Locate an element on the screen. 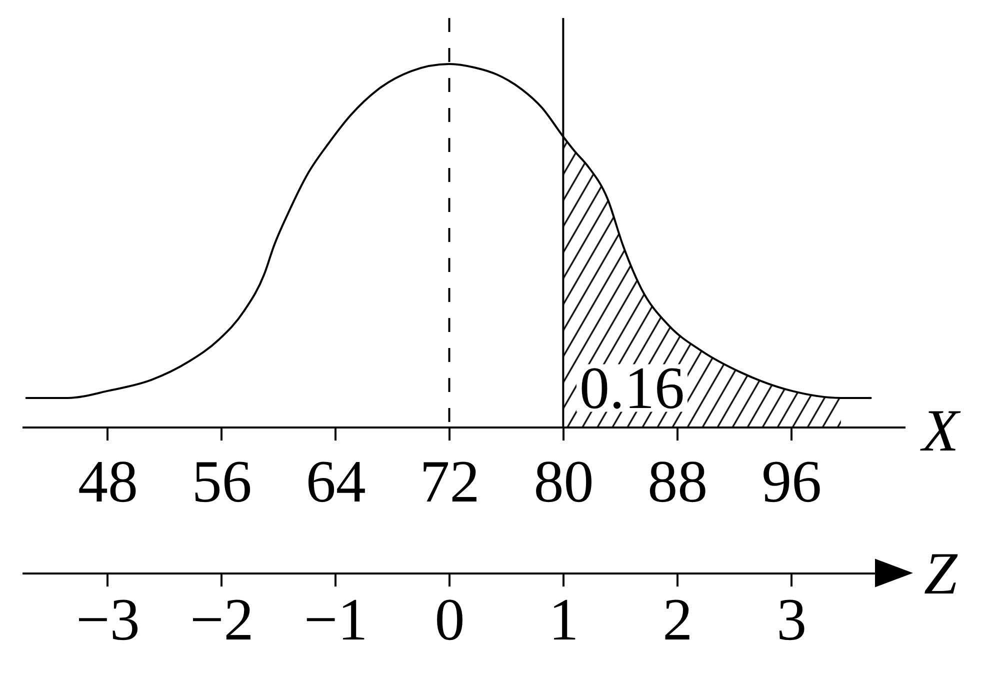 The height and width of the screenshot is (689, 995). annotation: 0.16 is located at coordinates (632, 388).